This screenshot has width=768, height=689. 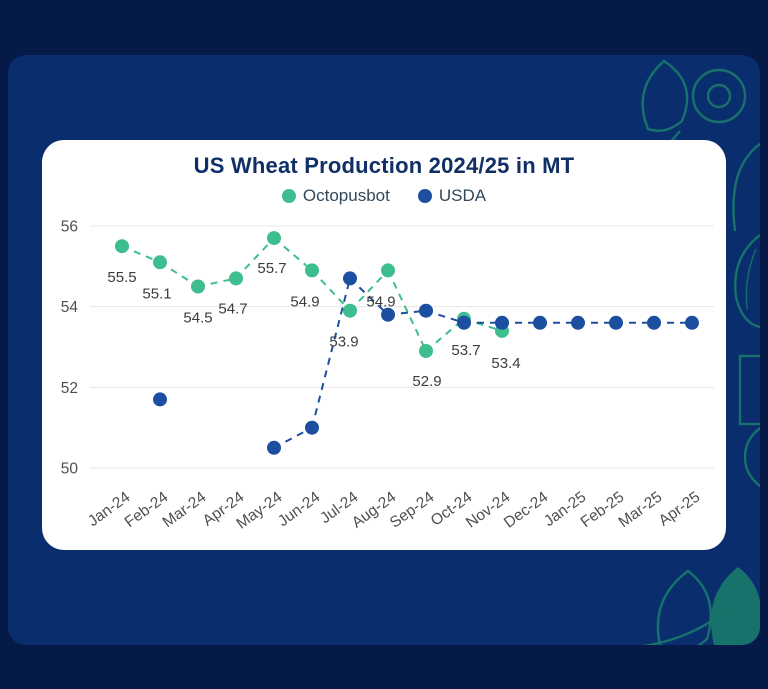 What do you see at coordinates (465, 350) in the screenshot?
I see `svg-text: 53.7` at bounding box center [465, 350].